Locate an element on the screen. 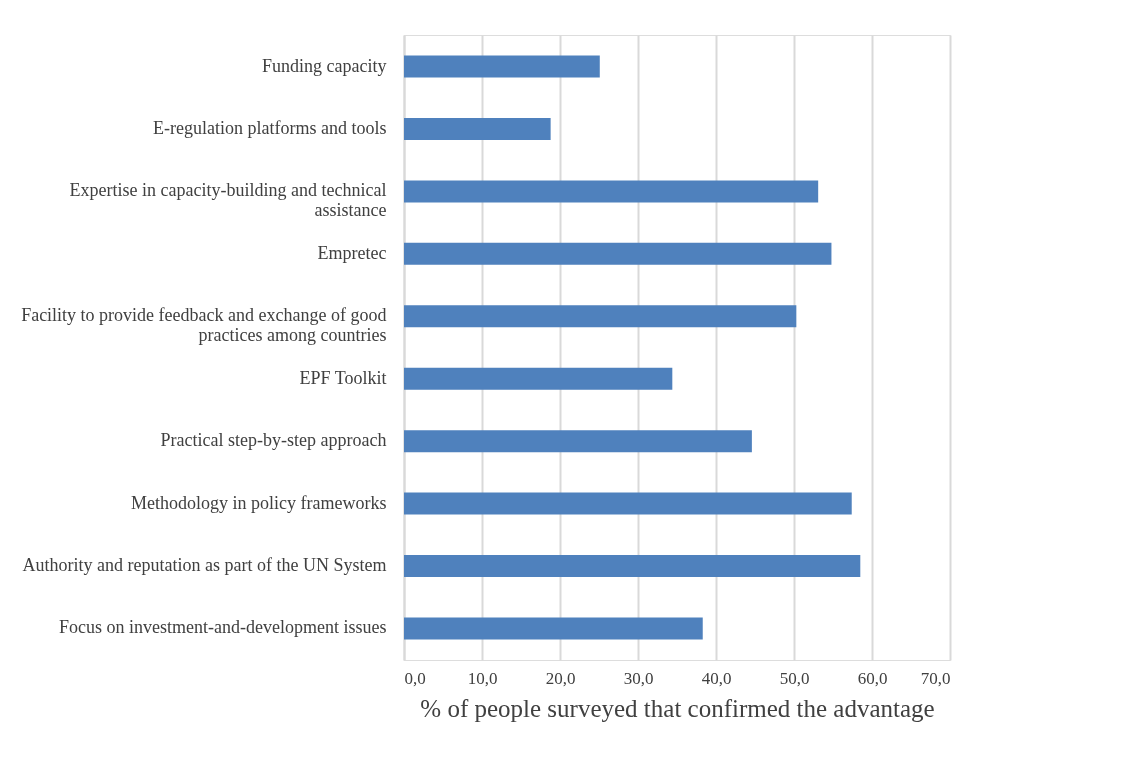 The image size is (1138, 765). x-tick-label: 20,0 is located at coordinates (560, 678).